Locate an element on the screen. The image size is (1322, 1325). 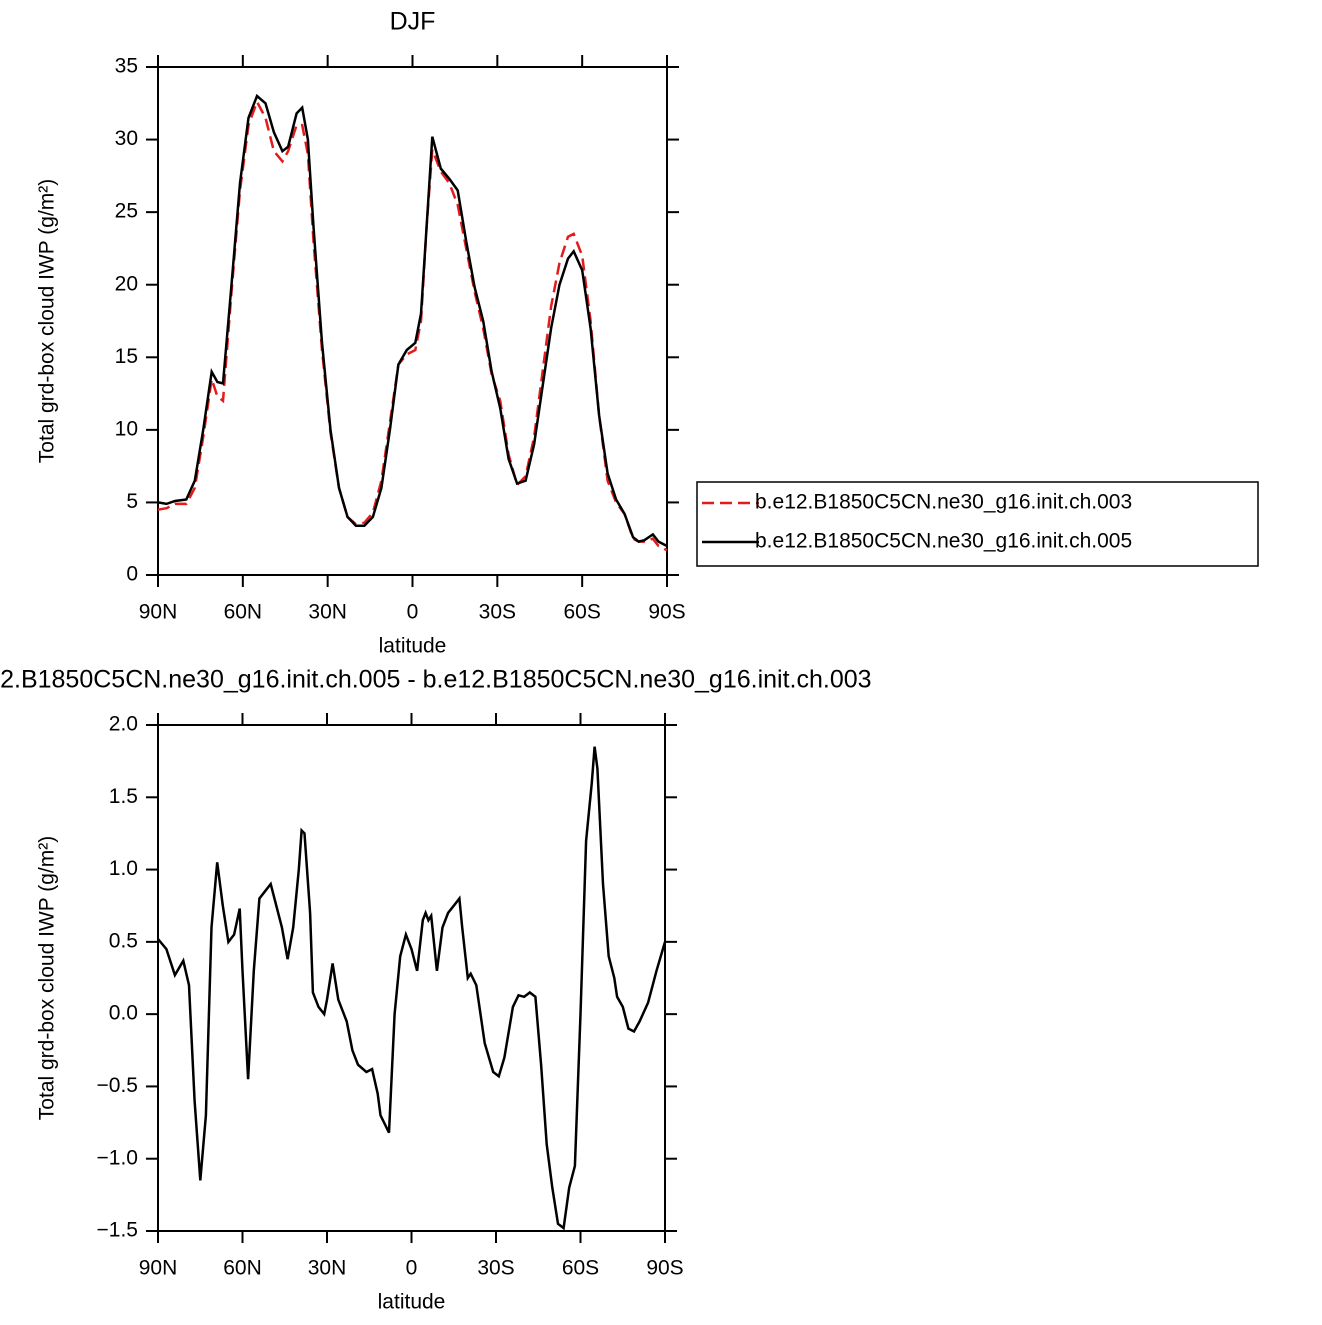
y-tick-label: 0.5 is located at coordinates (123, 940).